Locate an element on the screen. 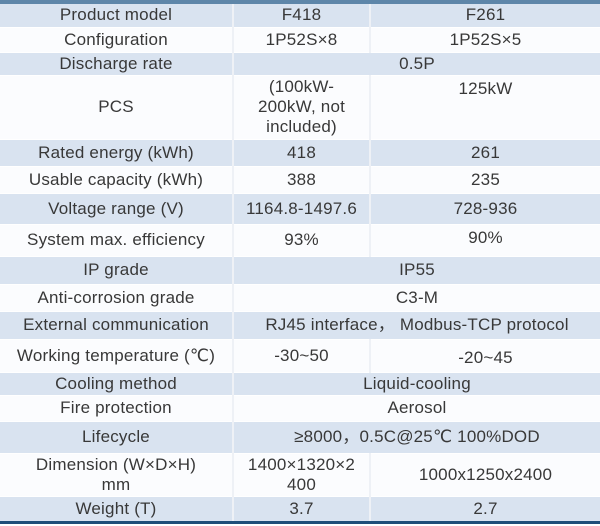 The width and height of the screenshot is (600, 526). row-label: Dimension (W×D×H) mm is located at coordinates (117, 474).